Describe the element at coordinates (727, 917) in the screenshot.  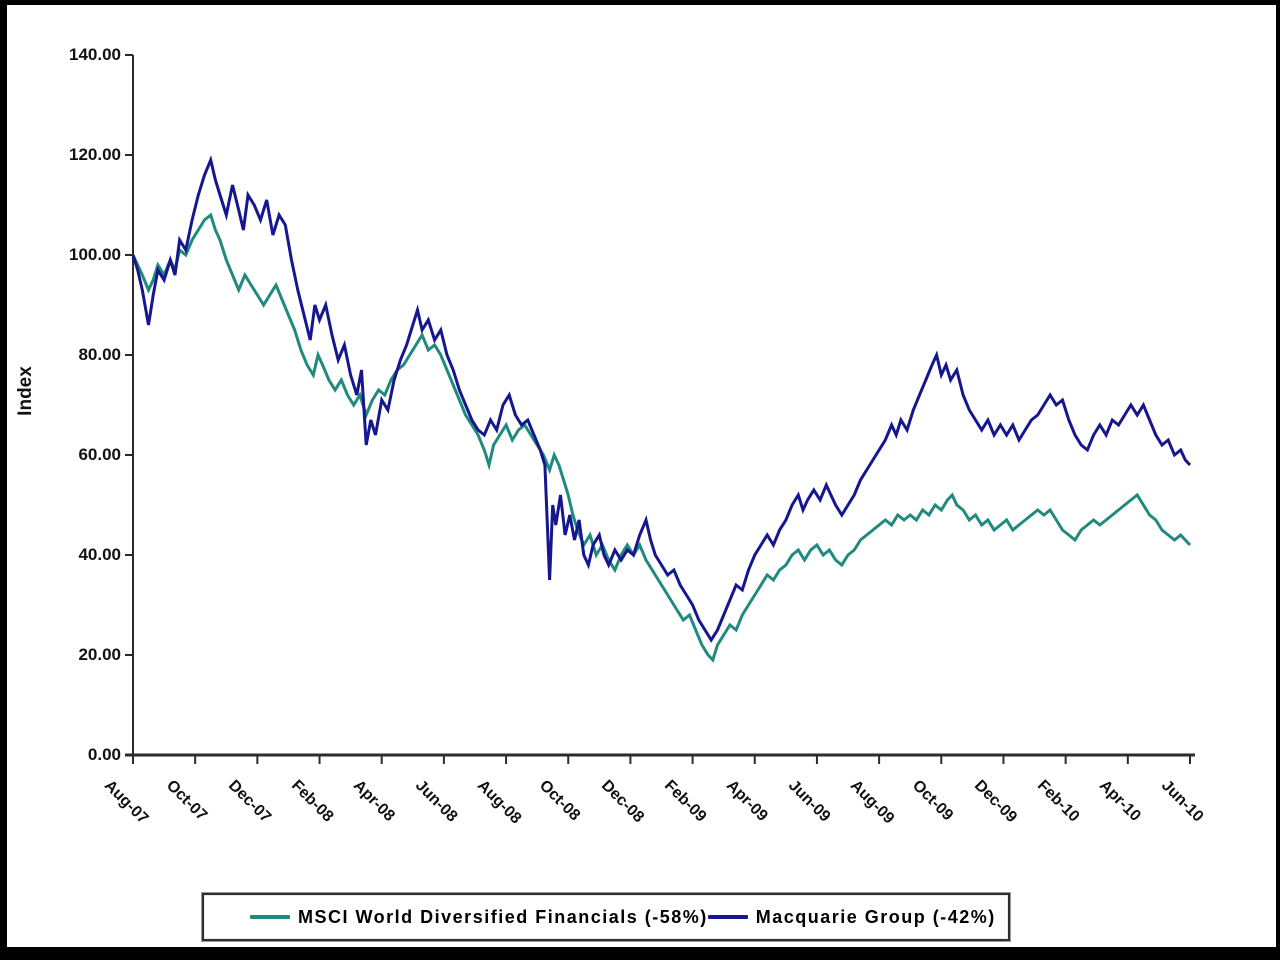
I see `legend-swatch-macquarie` at that location.